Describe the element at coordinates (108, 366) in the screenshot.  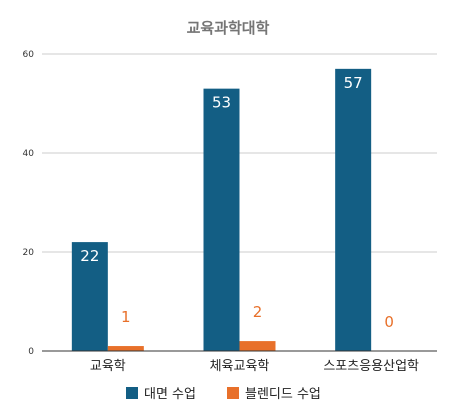
I see `x-tick-label: 교육학` at that location.